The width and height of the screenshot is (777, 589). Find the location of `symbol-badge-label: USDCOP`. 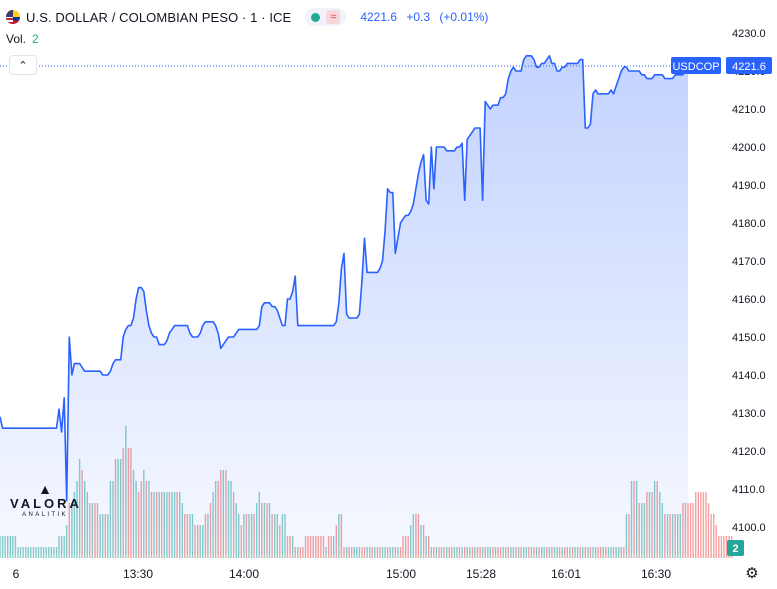

symbol-badge-label: USDCOP is located at coordinates (695, 67).